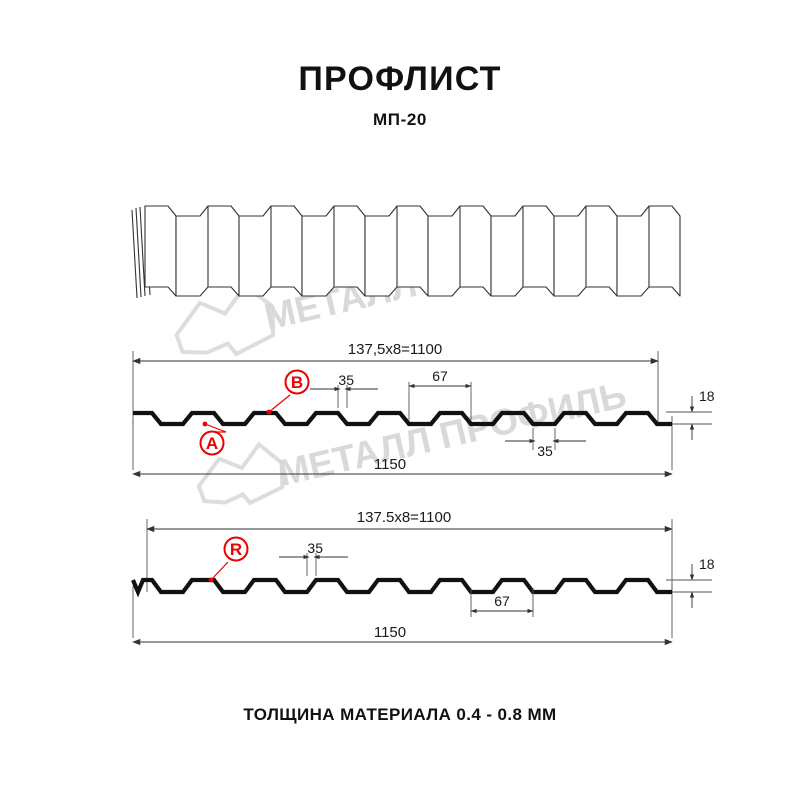 The image size is (800, 800). I want to click on profile-view-top: 137,5x8=1100 35 67, so click(423, 409).